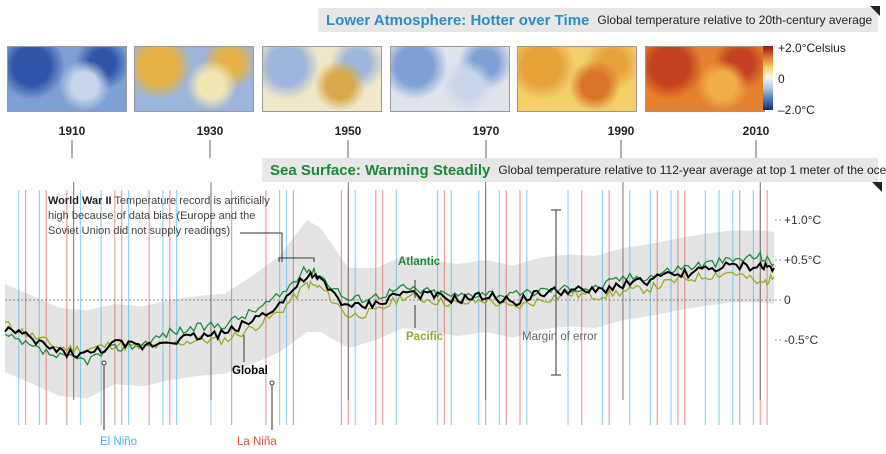 The width and height of the screenshot is (886, 454). I want to click on year-label-1950: 1950, so click(348, 131).